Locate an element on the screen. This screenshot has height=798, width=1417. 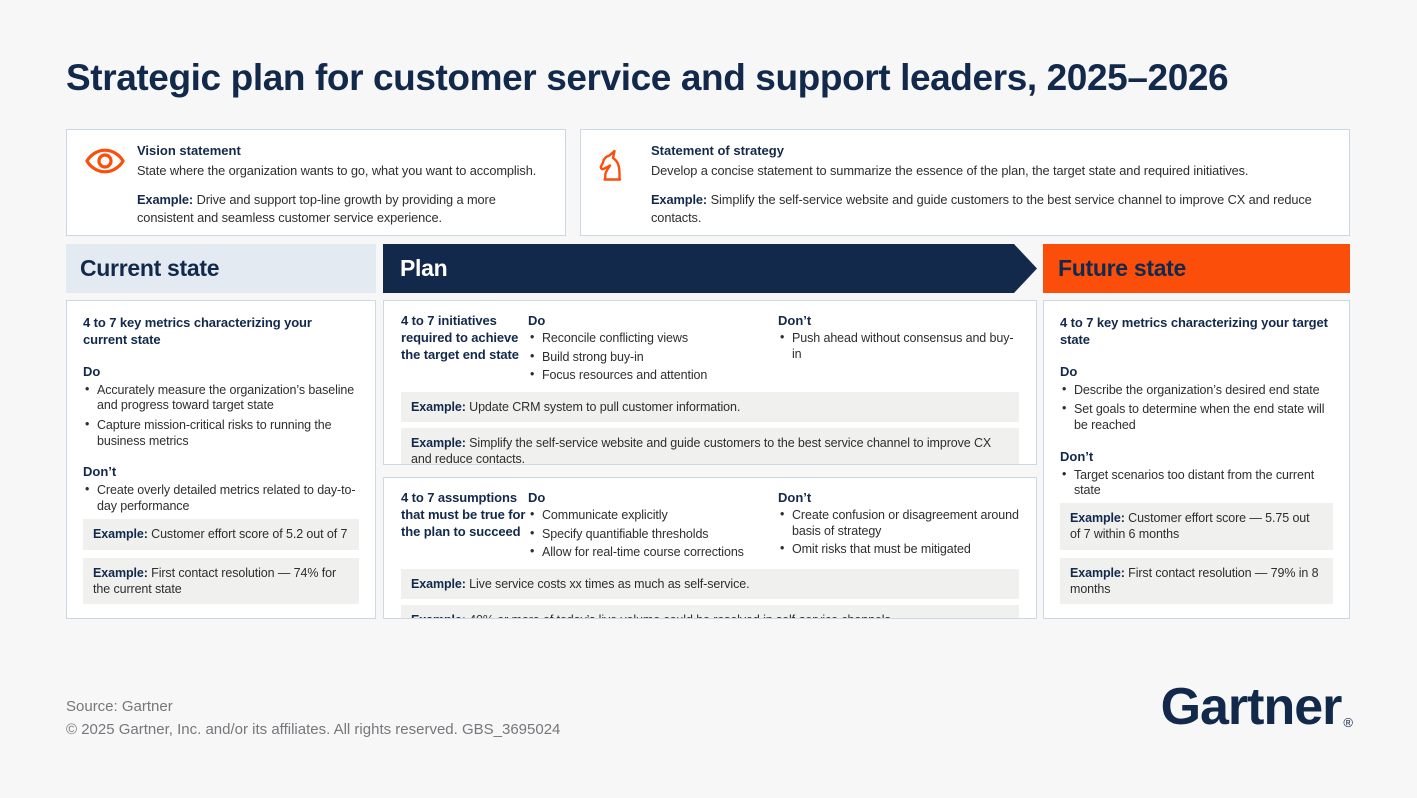
list-item-text: Omit risks that must be mitigated is located at coordinates (881, 549).